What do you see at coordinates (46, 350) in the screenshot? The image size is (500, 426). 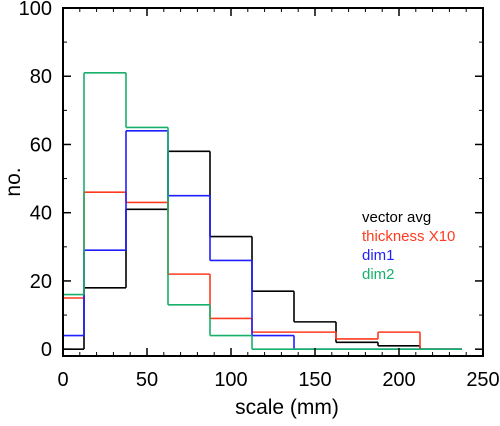 I see `y-tick-label: 0` at bounding box center [46, 350].